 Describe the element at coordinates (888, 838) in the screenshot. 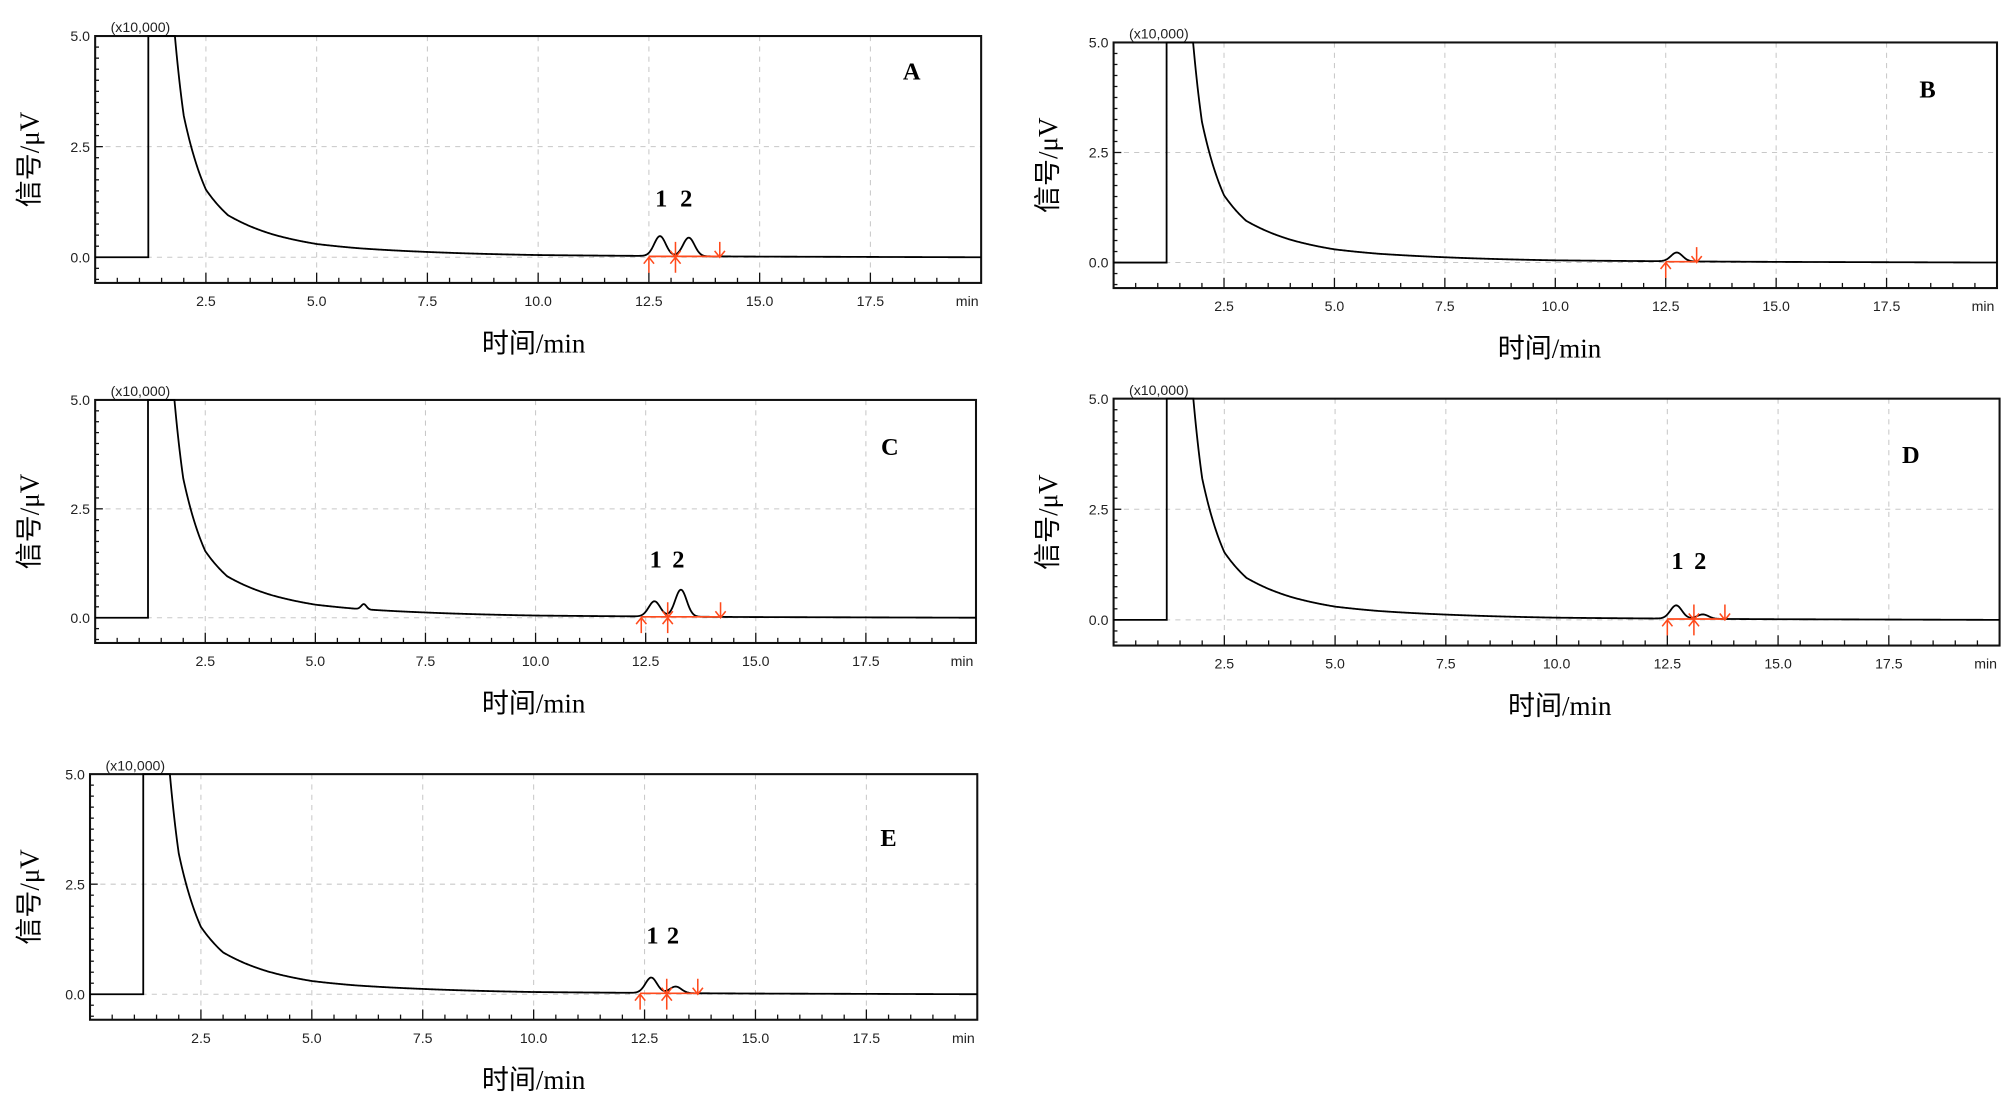

I see `panel-label: E` at that location.